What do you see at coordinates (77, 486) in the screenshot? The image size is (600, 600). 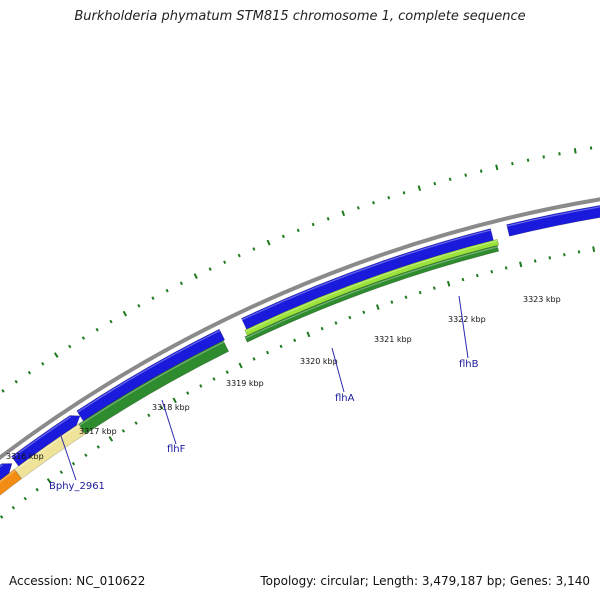 I see `gene-label-bphy-2961: Bphy_2961` at bounding box center [77, 486].